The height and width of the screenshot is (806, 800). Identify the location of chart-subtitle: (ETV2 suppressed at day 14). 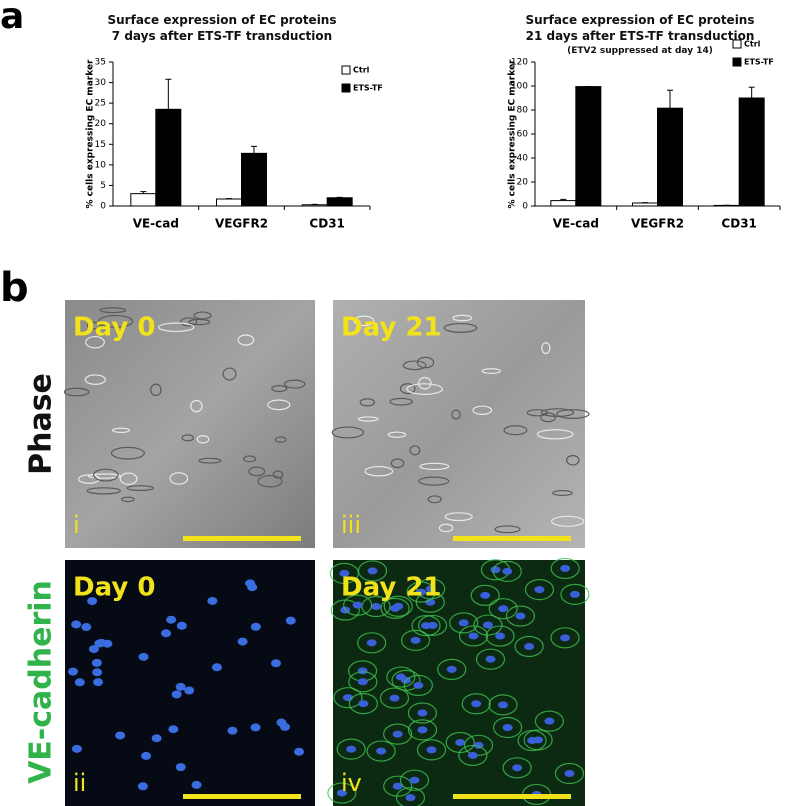
(640, 51).